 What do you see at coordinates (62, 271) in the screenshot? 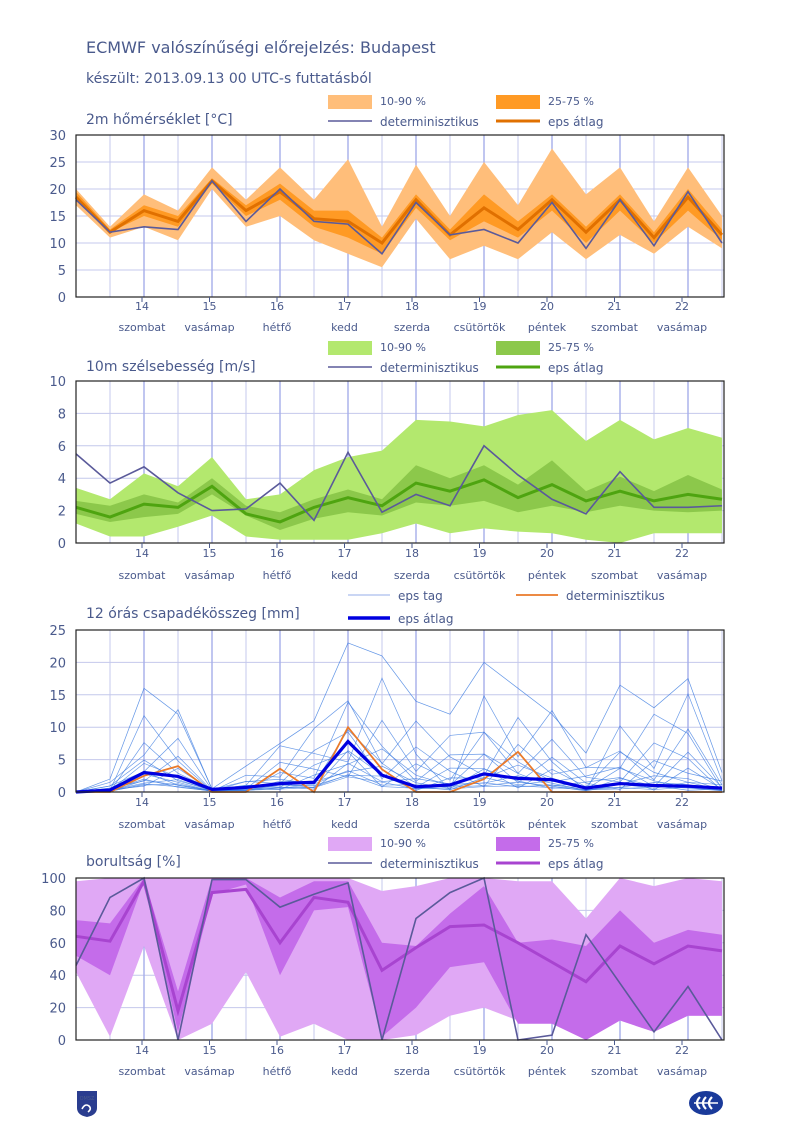
I see `y-tick-label: 5` at bounding box center [62, 271].